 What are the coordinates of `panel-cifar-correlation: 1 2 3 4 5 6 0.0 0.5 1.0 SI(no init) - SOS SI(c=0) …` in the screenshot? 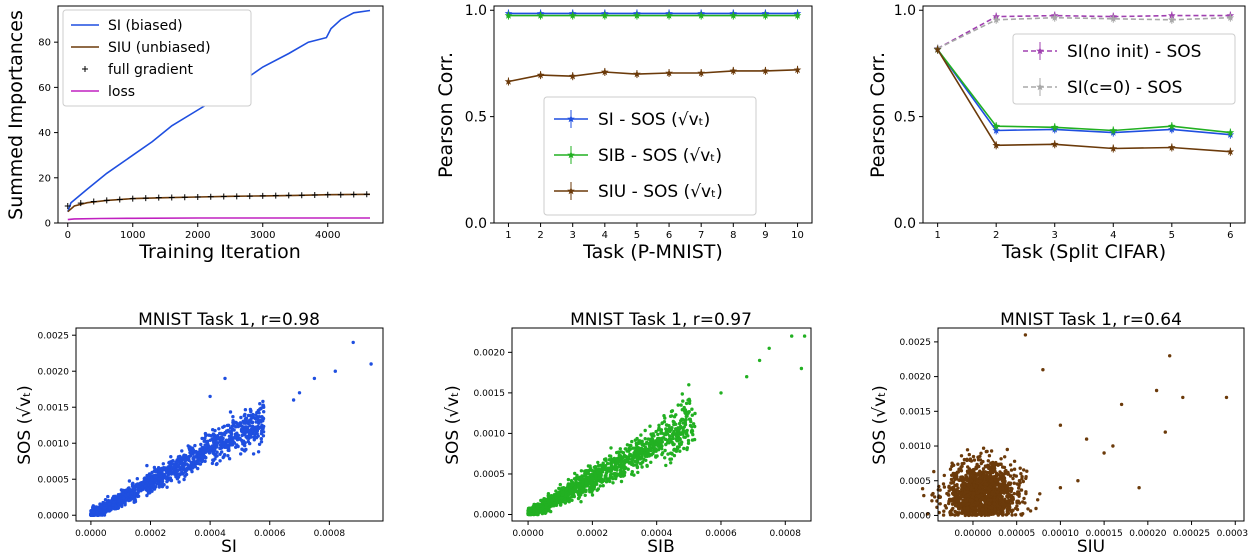 It's located at (1056, 133).